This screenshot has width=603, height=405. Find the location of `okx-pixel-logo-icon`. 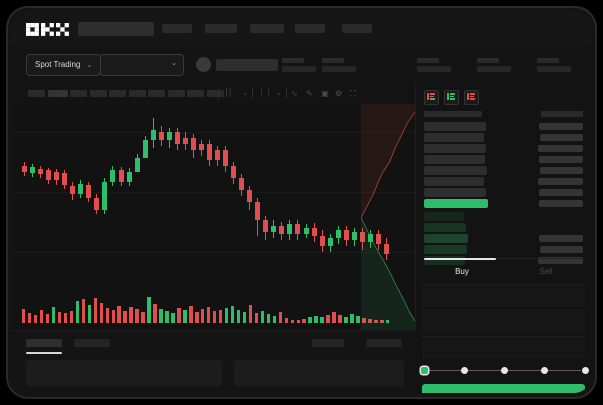

okx-pixel-logo-icon is located at coordinates (48, 29).